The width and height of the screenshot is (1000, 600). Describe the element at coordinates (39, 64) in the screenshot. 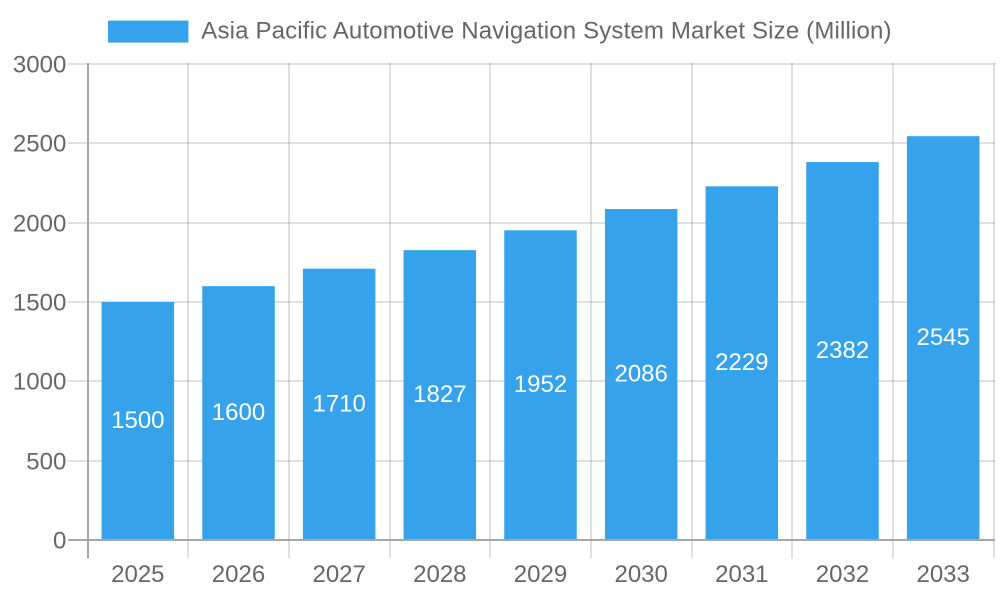

I see `svg-text: 3000` at that location.